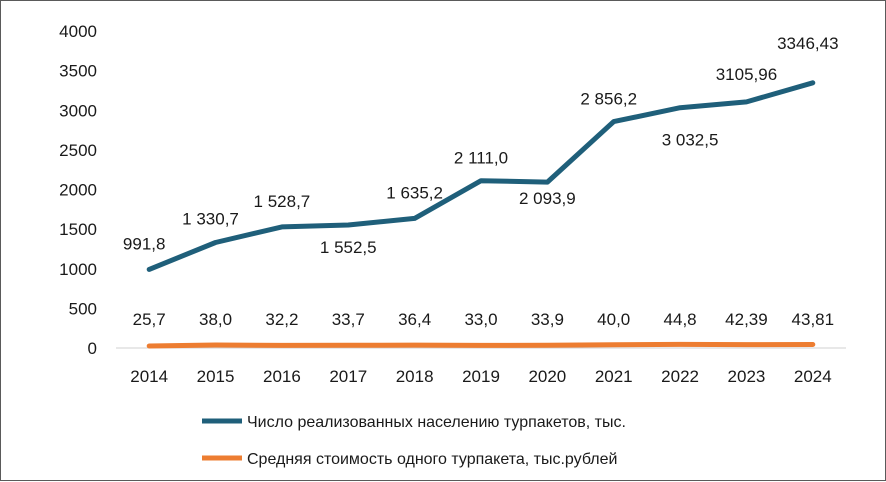 The width and height of the screenshot is (886, 482). Describe the element at coordinates (149, 376) in the screenshot. I see `x-tick-label: 2014` at that location.